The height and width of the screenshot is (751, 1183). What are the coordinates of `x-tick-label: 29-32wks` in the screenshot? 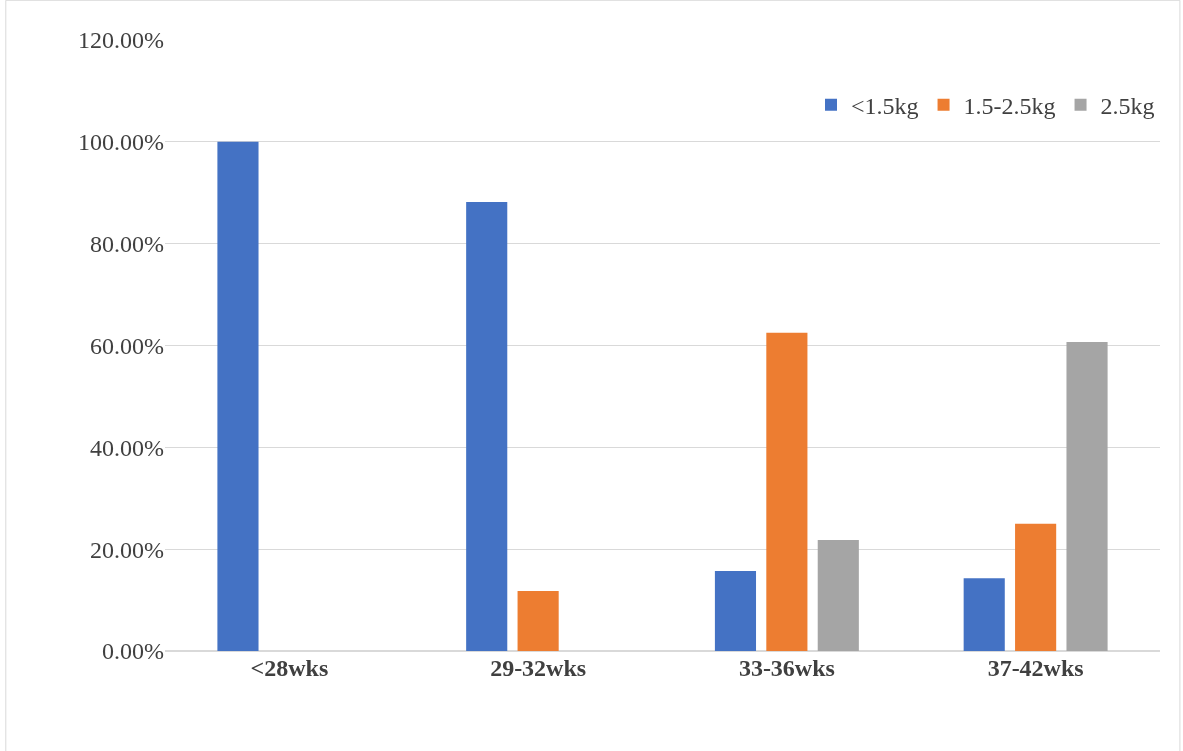 It's located at (538, 668).